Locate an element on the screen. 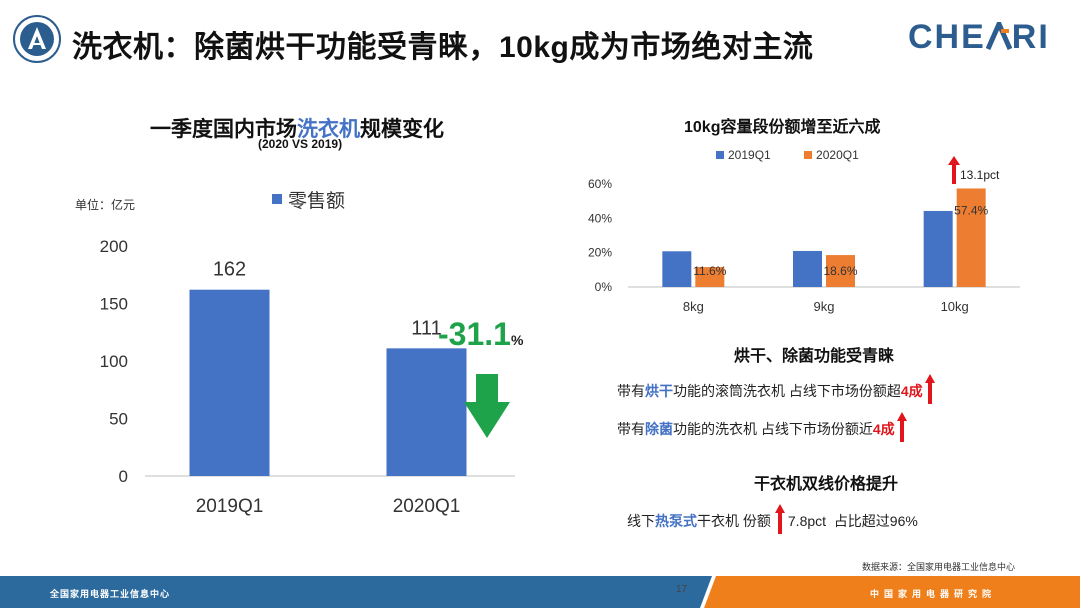 The height and width of the screenshot is (608, 1080). footer-institute-name: 中国家用电器研究院 is located at coordinates (933, 594).